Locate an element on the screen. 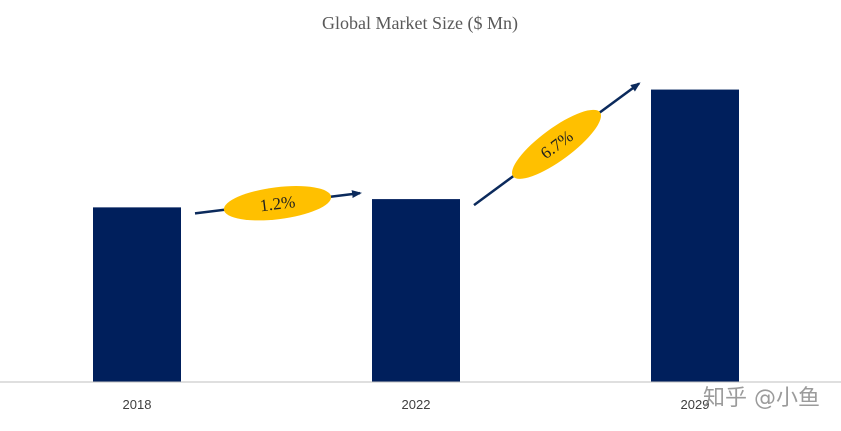 This screenshot has width=841, height=431. x-tick-label-2018: 2018 is located at coordinates (137, 404).